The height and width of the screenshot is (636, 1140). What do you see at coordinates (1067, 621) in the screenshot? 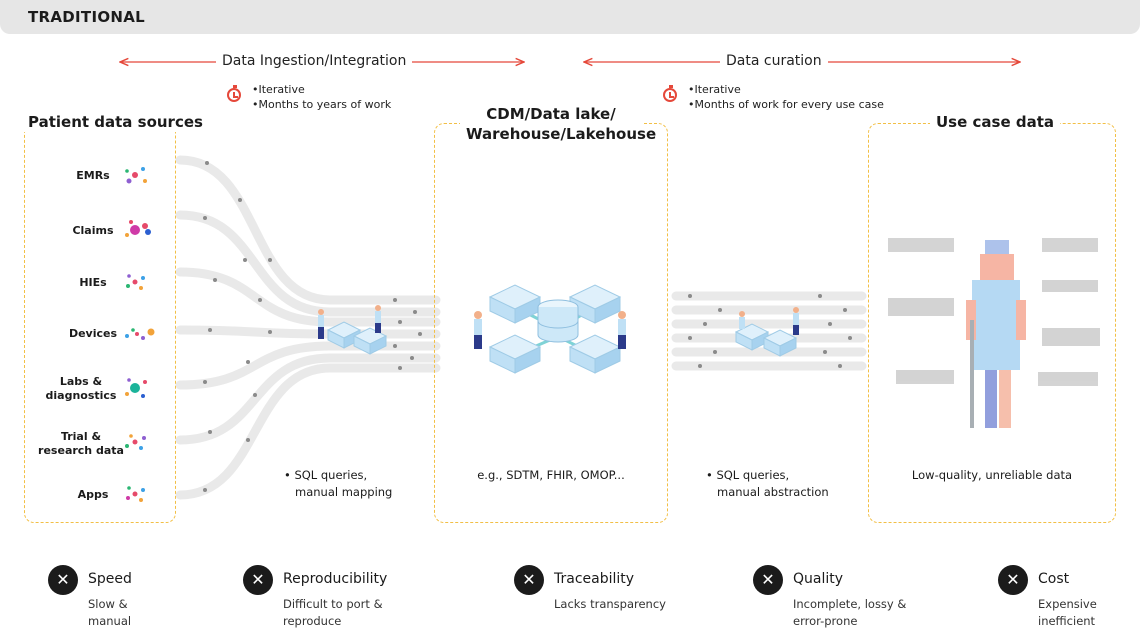
I see `desc-line: inefficient` at bounding box center [1067, 621].